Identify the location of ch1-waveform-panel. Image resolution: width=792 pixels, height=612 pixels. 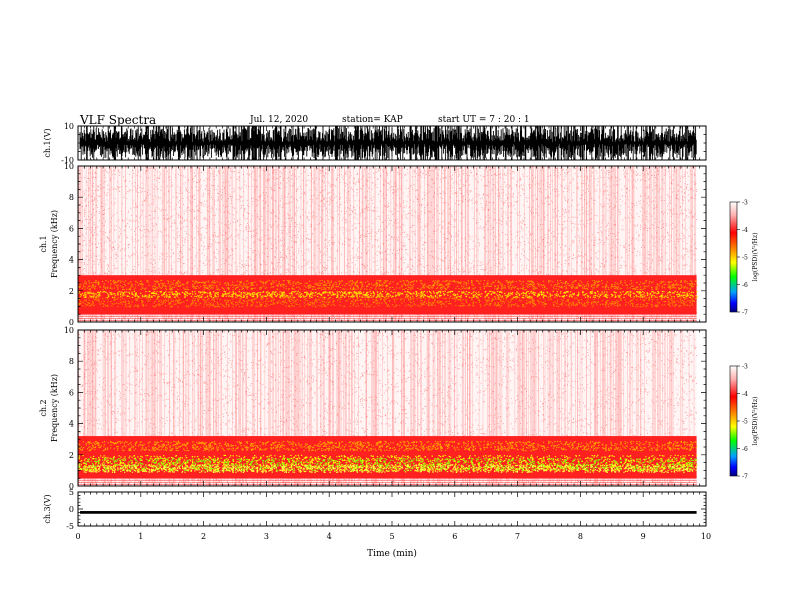
(388, 143).